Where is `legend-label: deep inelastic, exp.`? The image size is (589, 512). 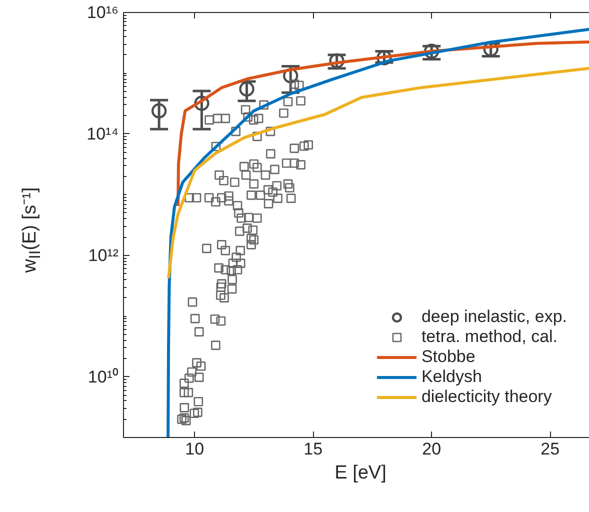 legend-label: deep inelastic, exp. is located at coordinates (494, 317).